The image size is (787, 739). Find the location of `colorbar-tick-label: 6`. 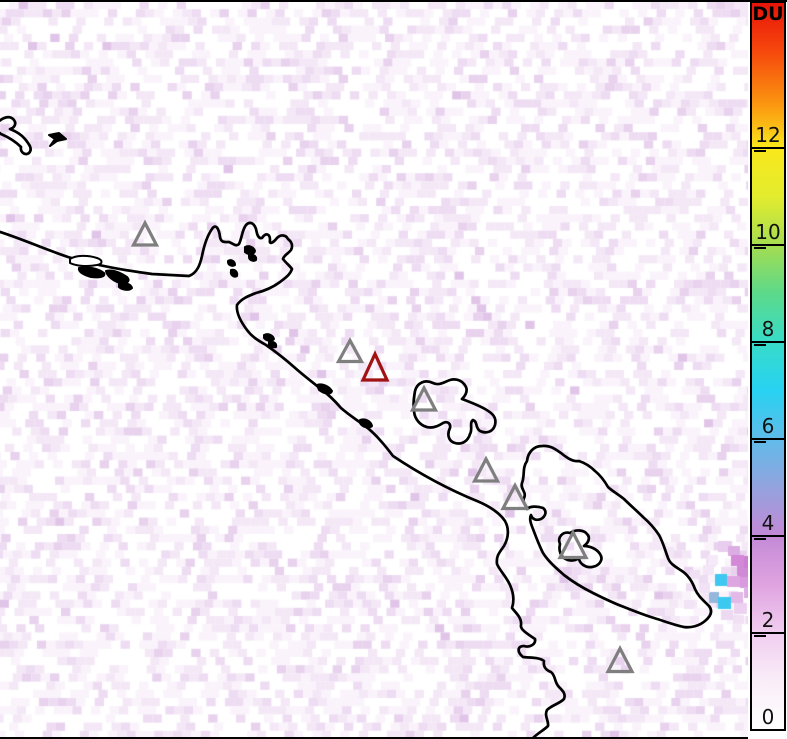

colorbar-tick-label: 6 is located at coordinates (768, 425).